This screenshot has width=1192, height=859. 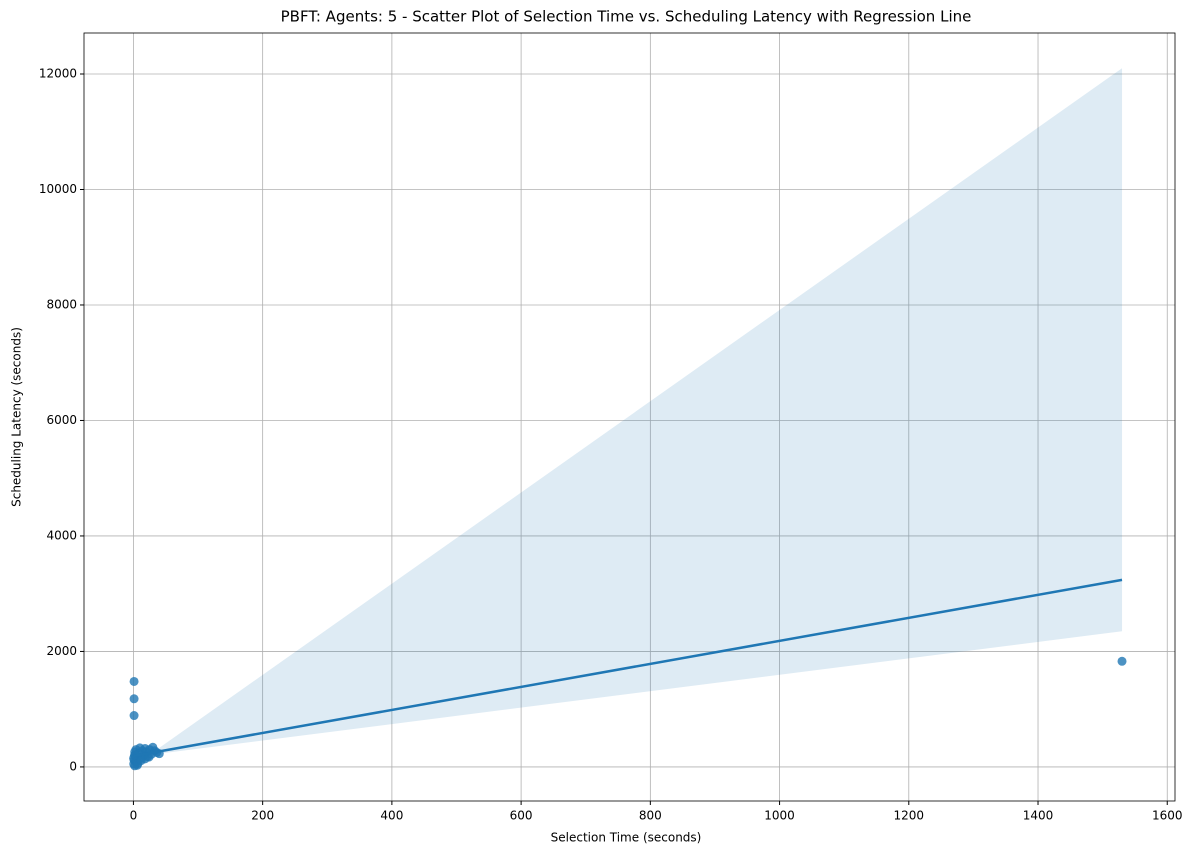 I want to click on x-tick-label: 400, so click(x=391, y=816).